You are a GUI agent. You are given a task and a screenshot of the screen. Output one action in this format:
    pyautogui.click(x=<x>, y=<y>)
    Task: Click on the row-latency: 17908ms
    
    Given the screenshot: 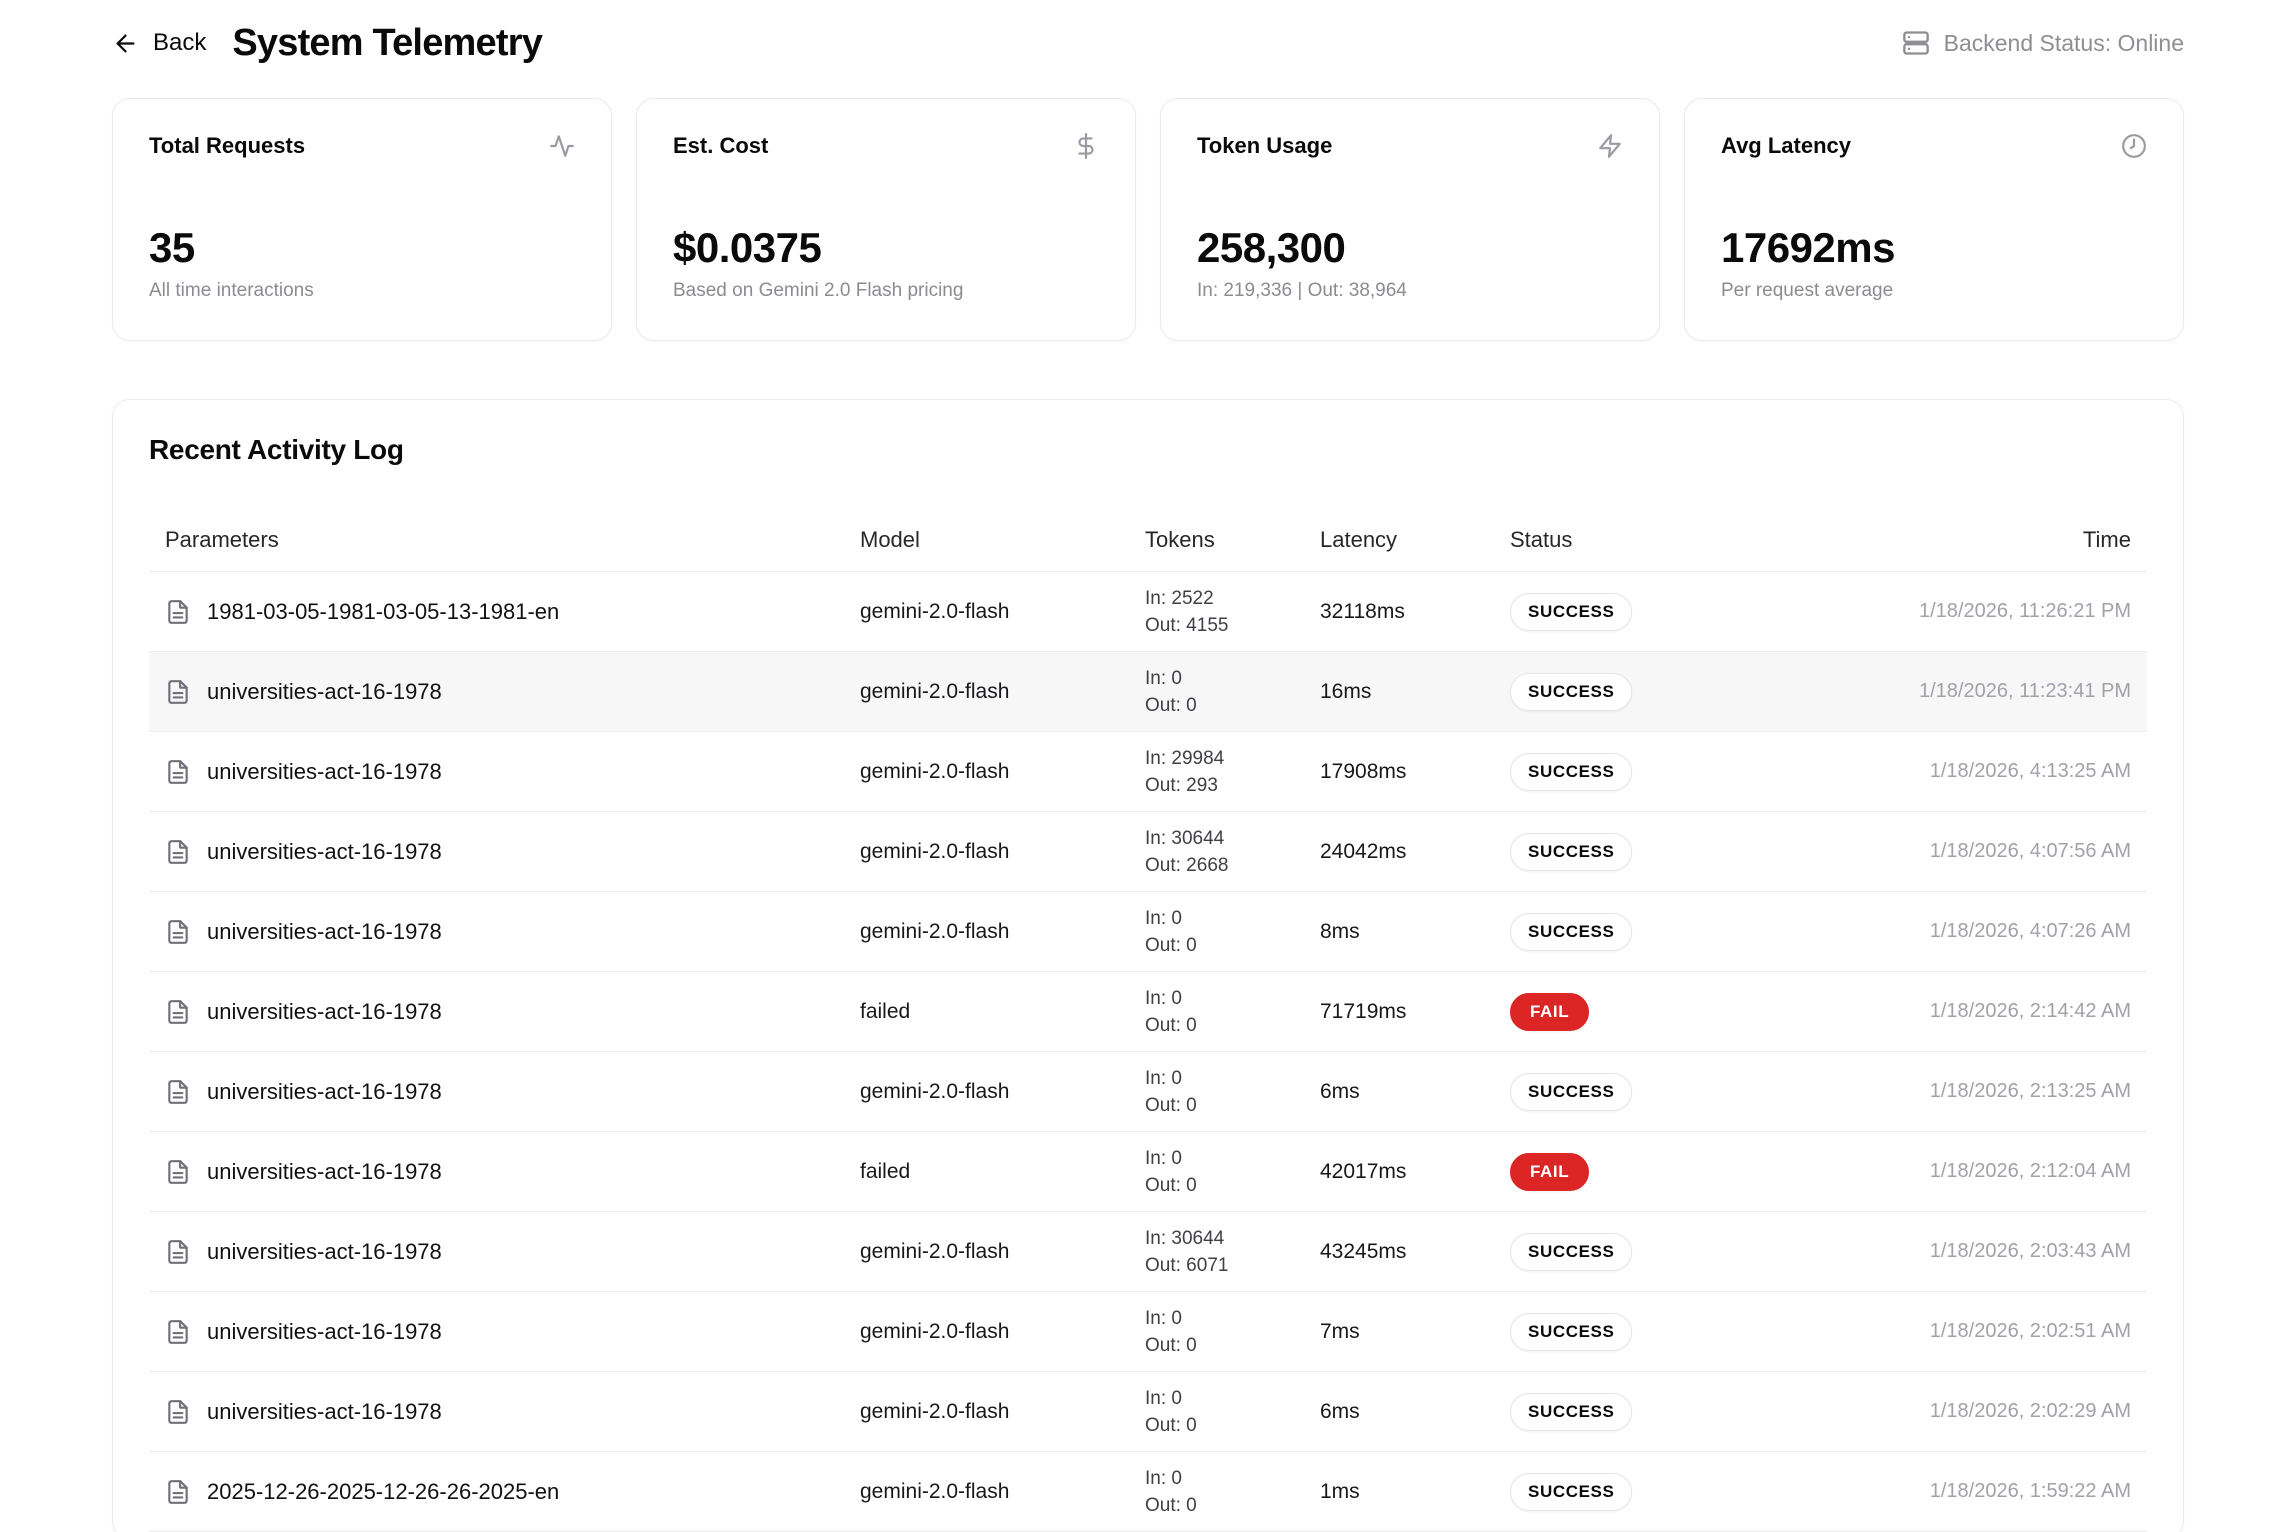 What is the action you would take?
    pyautogui.click(x=1363, y=771)
    